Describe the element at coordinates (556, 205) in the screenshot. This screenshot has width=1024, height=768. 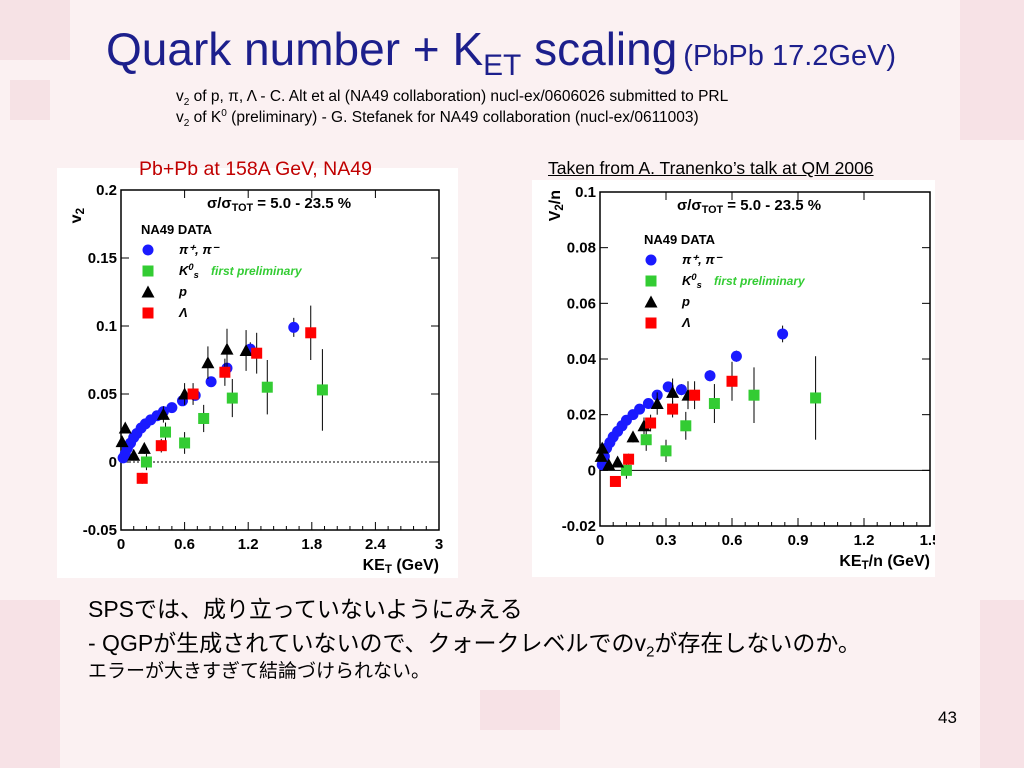
I see `y-axis-label: V2/n` at that location.